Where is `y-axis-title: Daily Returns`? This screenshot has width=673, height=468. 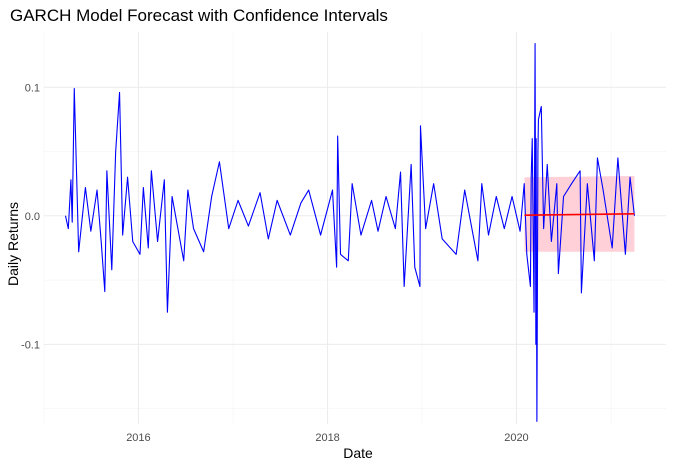
y-axis-title: Daily Returns is located at coordinates (13, 244).